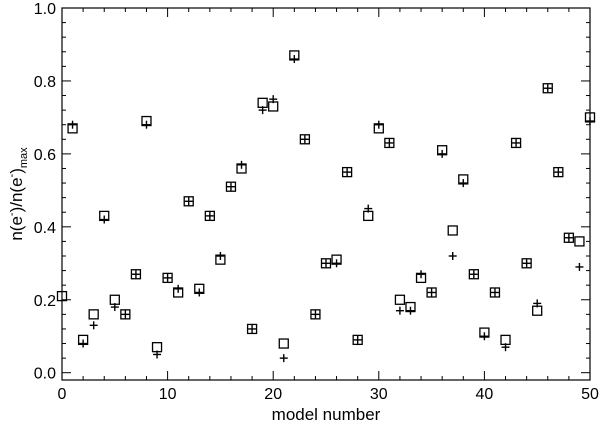 This screenshot has width=600, height=427. I want to click on y-tick-label: 0.6, so click(45, 155).